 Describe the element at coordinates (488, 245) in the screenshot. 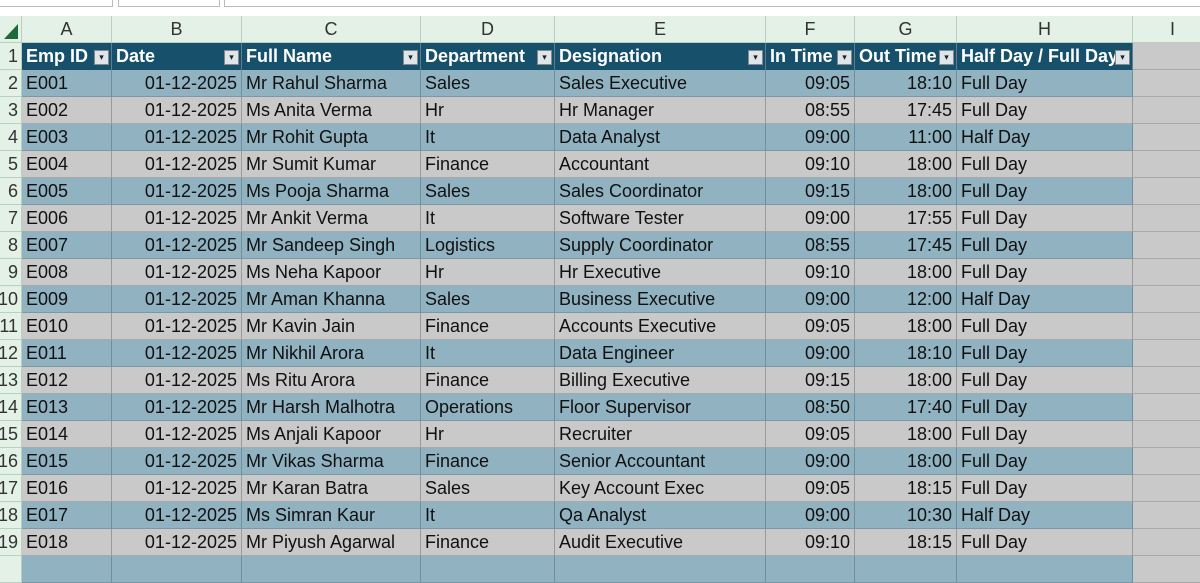

I see `table-cell: Logistics` at that location.